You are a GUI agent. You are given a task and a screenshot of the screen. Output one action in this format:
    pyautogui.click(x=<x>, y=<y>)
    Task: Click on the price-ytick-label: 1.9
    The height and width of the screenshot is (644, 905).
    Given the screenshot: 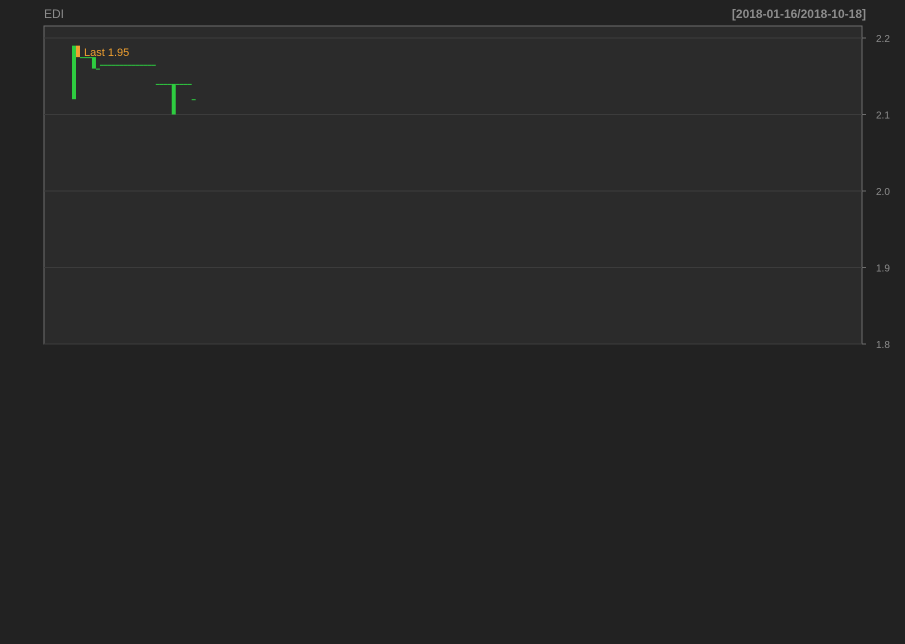 What is the action you would take?
    pyautogui.click(x=883, y=269)
    